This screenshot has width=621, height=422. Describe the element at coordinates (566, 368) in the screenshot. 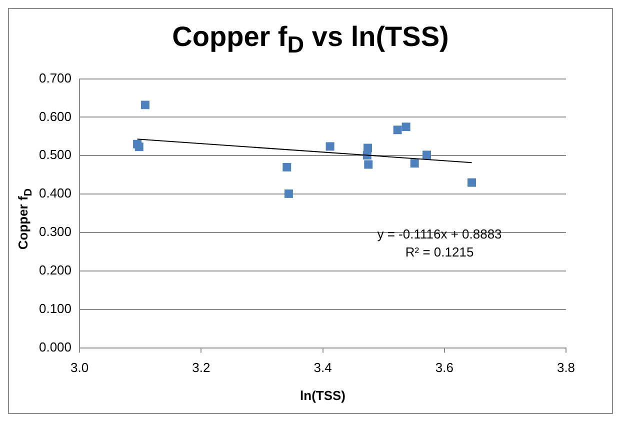

I see `x-tick-label: 3.8` at that location.